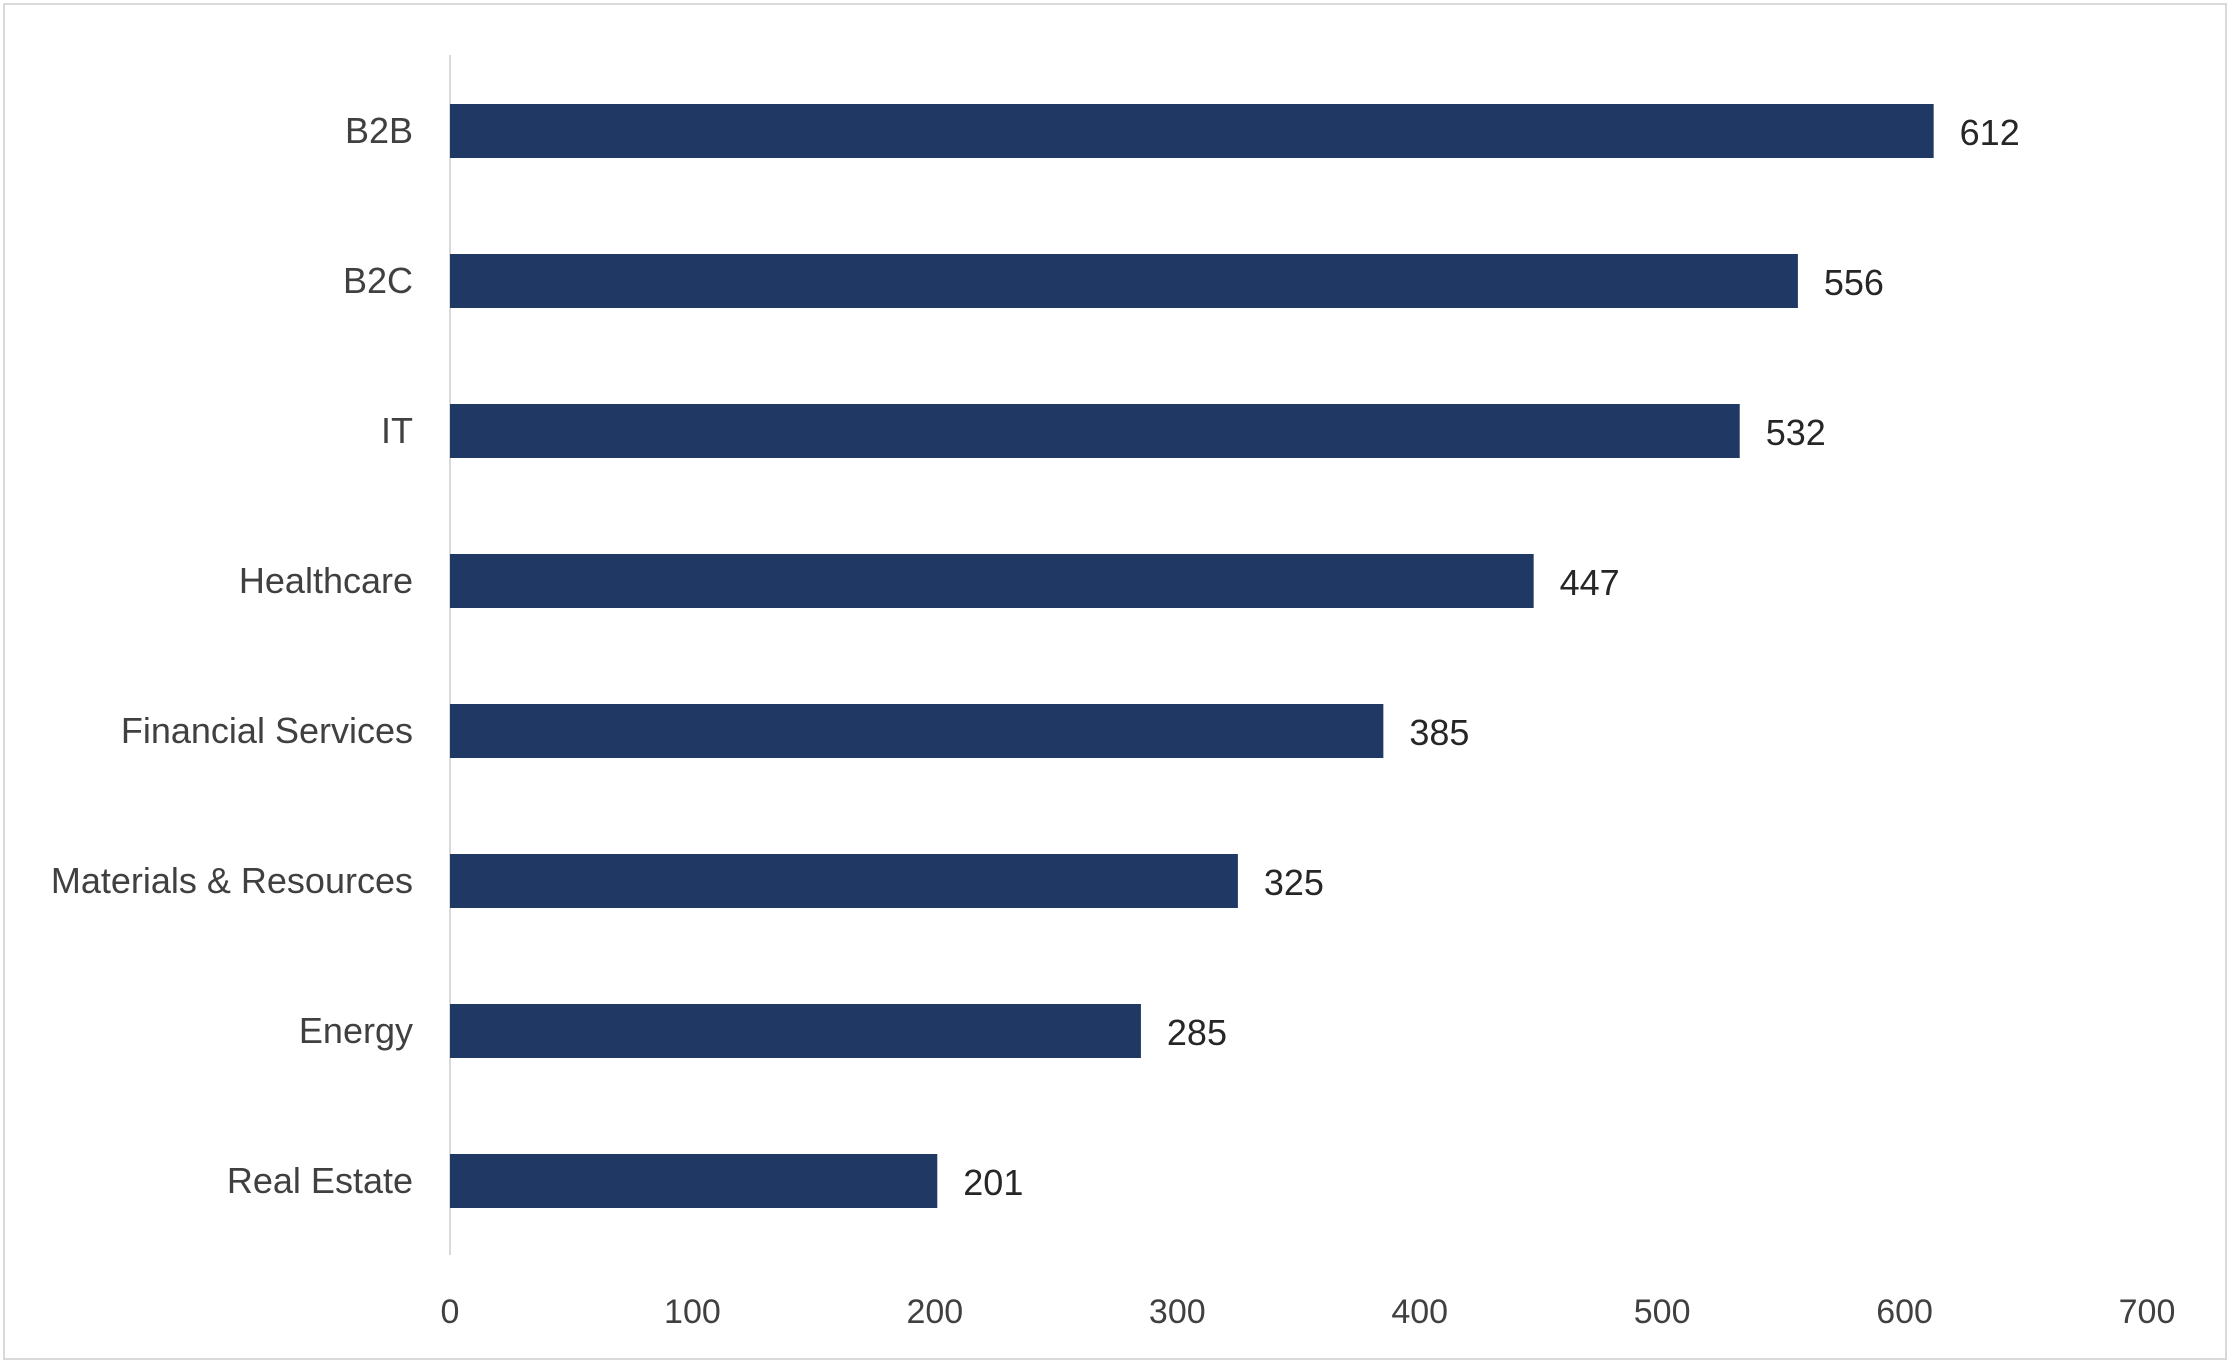 The height and width of the screenshot is (1365, 2232). I want to click on category-label-healthcare: Healthcare, so click(326, 580).